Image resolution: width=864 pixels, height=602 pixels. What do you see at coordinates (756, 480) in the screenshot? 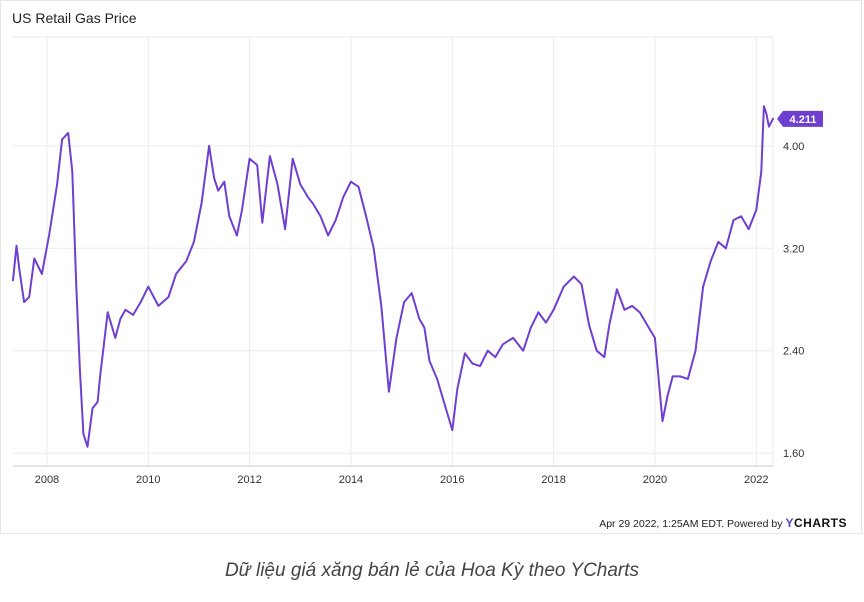
I see `x-tick-label: 2022` at bounding box center [756, 480].